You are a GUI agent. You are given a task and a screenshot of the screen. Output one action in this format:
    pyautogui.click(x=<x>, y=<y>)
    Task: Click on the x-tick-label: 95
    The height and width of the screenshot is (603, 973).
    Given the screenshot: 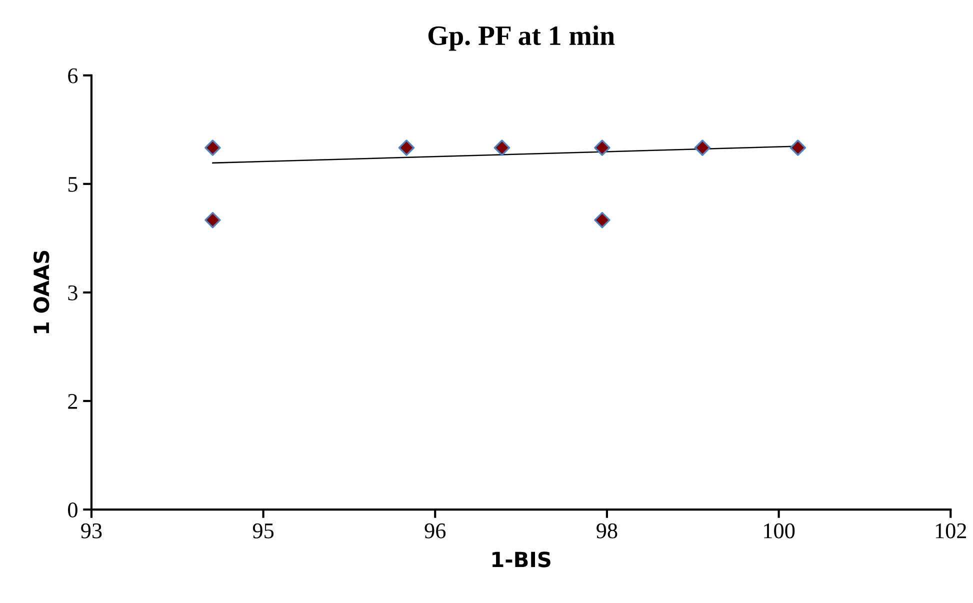 What is the action you would take?
    pyautogui.click(x=263, y=530)
    